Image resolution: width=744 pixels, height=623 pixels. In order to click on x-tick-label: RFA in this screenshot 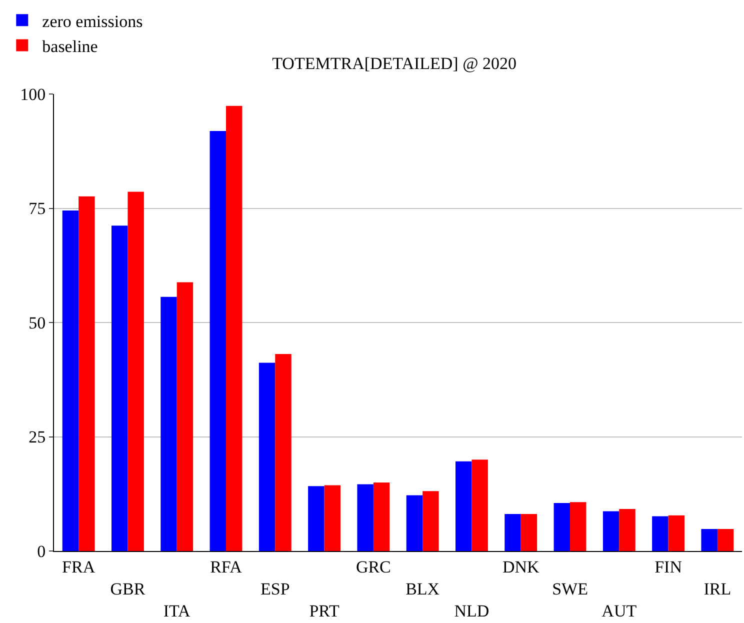, I will do `click(226, 566)`.